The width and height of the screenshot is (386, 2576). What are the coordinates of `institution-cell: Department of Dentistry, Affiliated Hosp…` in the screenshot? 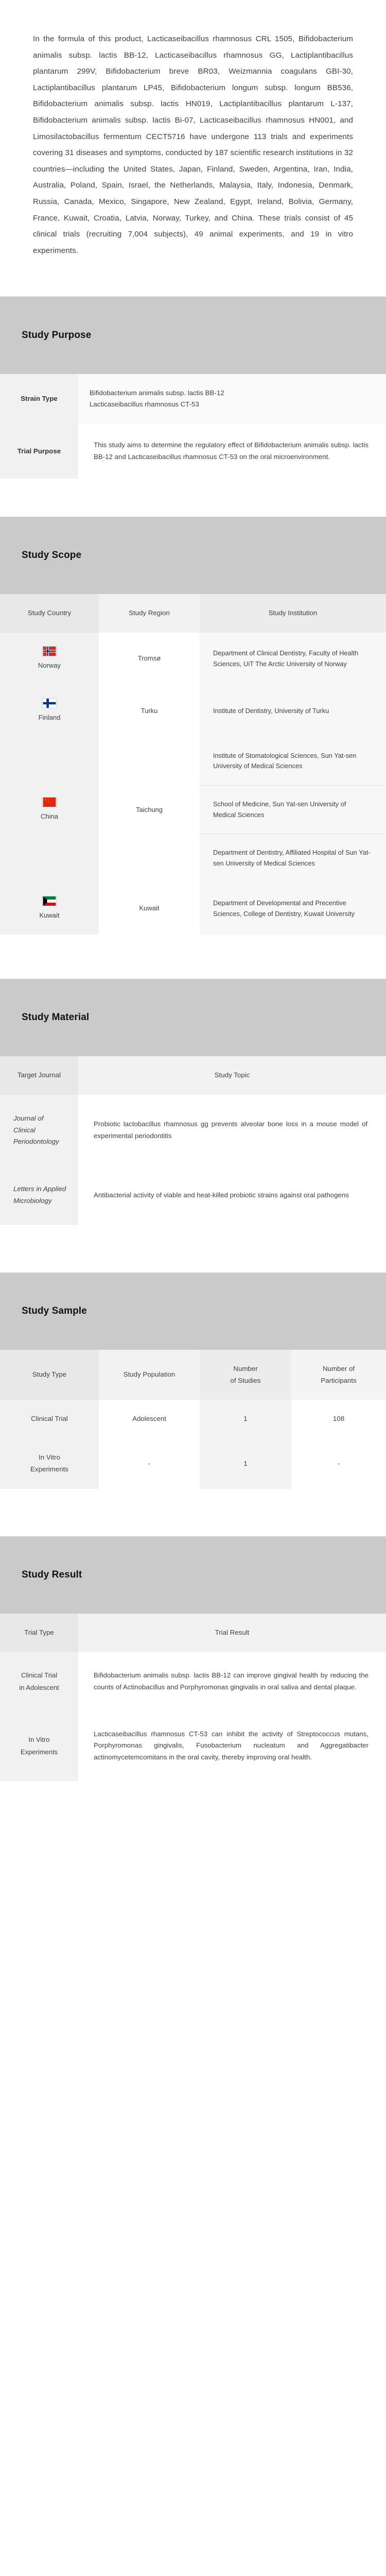 It's located at (293, 858).